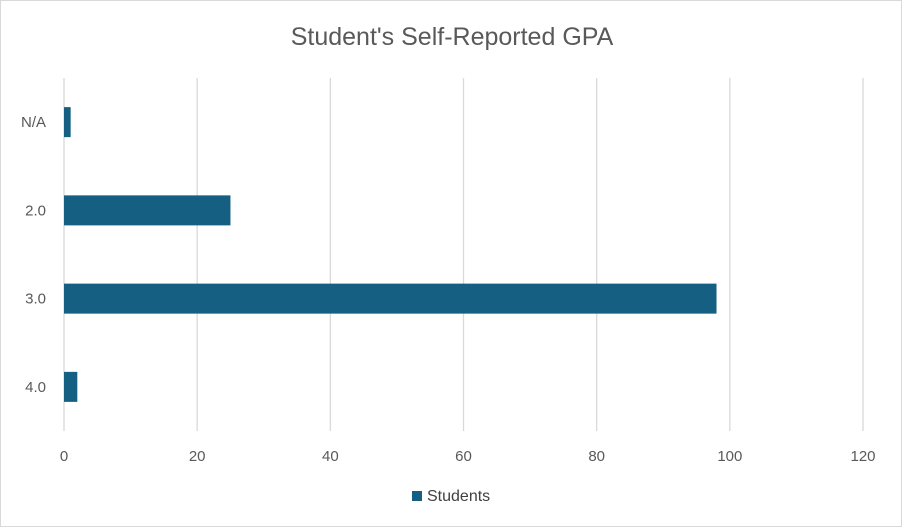 This screenshot has height=527, width=902. I want to click on legend: Students, so click(451, 496).